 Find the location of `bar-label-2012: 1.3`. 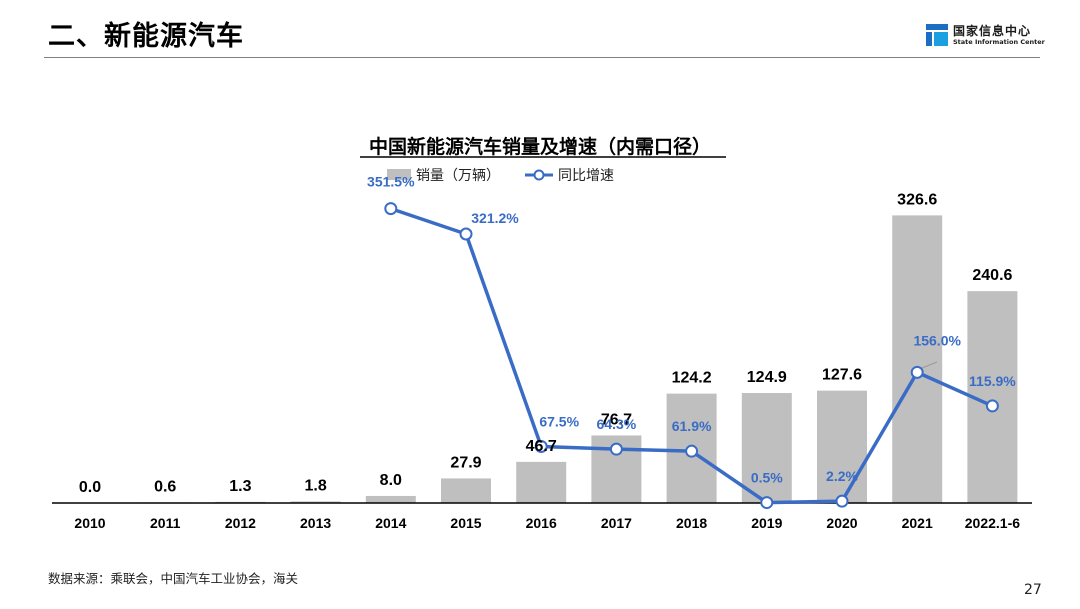

bar-label-2012: 1.3 is located at coordinates (240, 486).